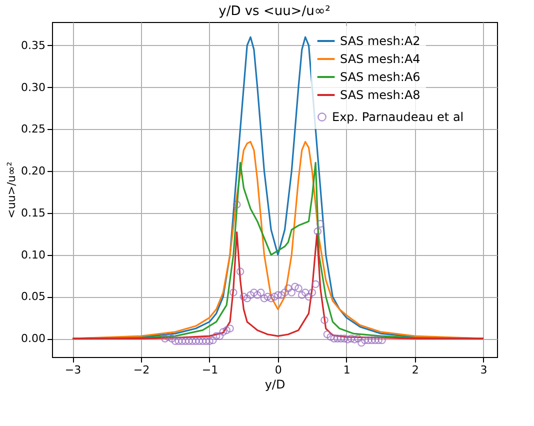 This screenshot has height=426, width=534. What do you see at coordinates (33, 45) in the screenshot?
I see `y-tick-label: 0.35` at bounding box center [33, 45].